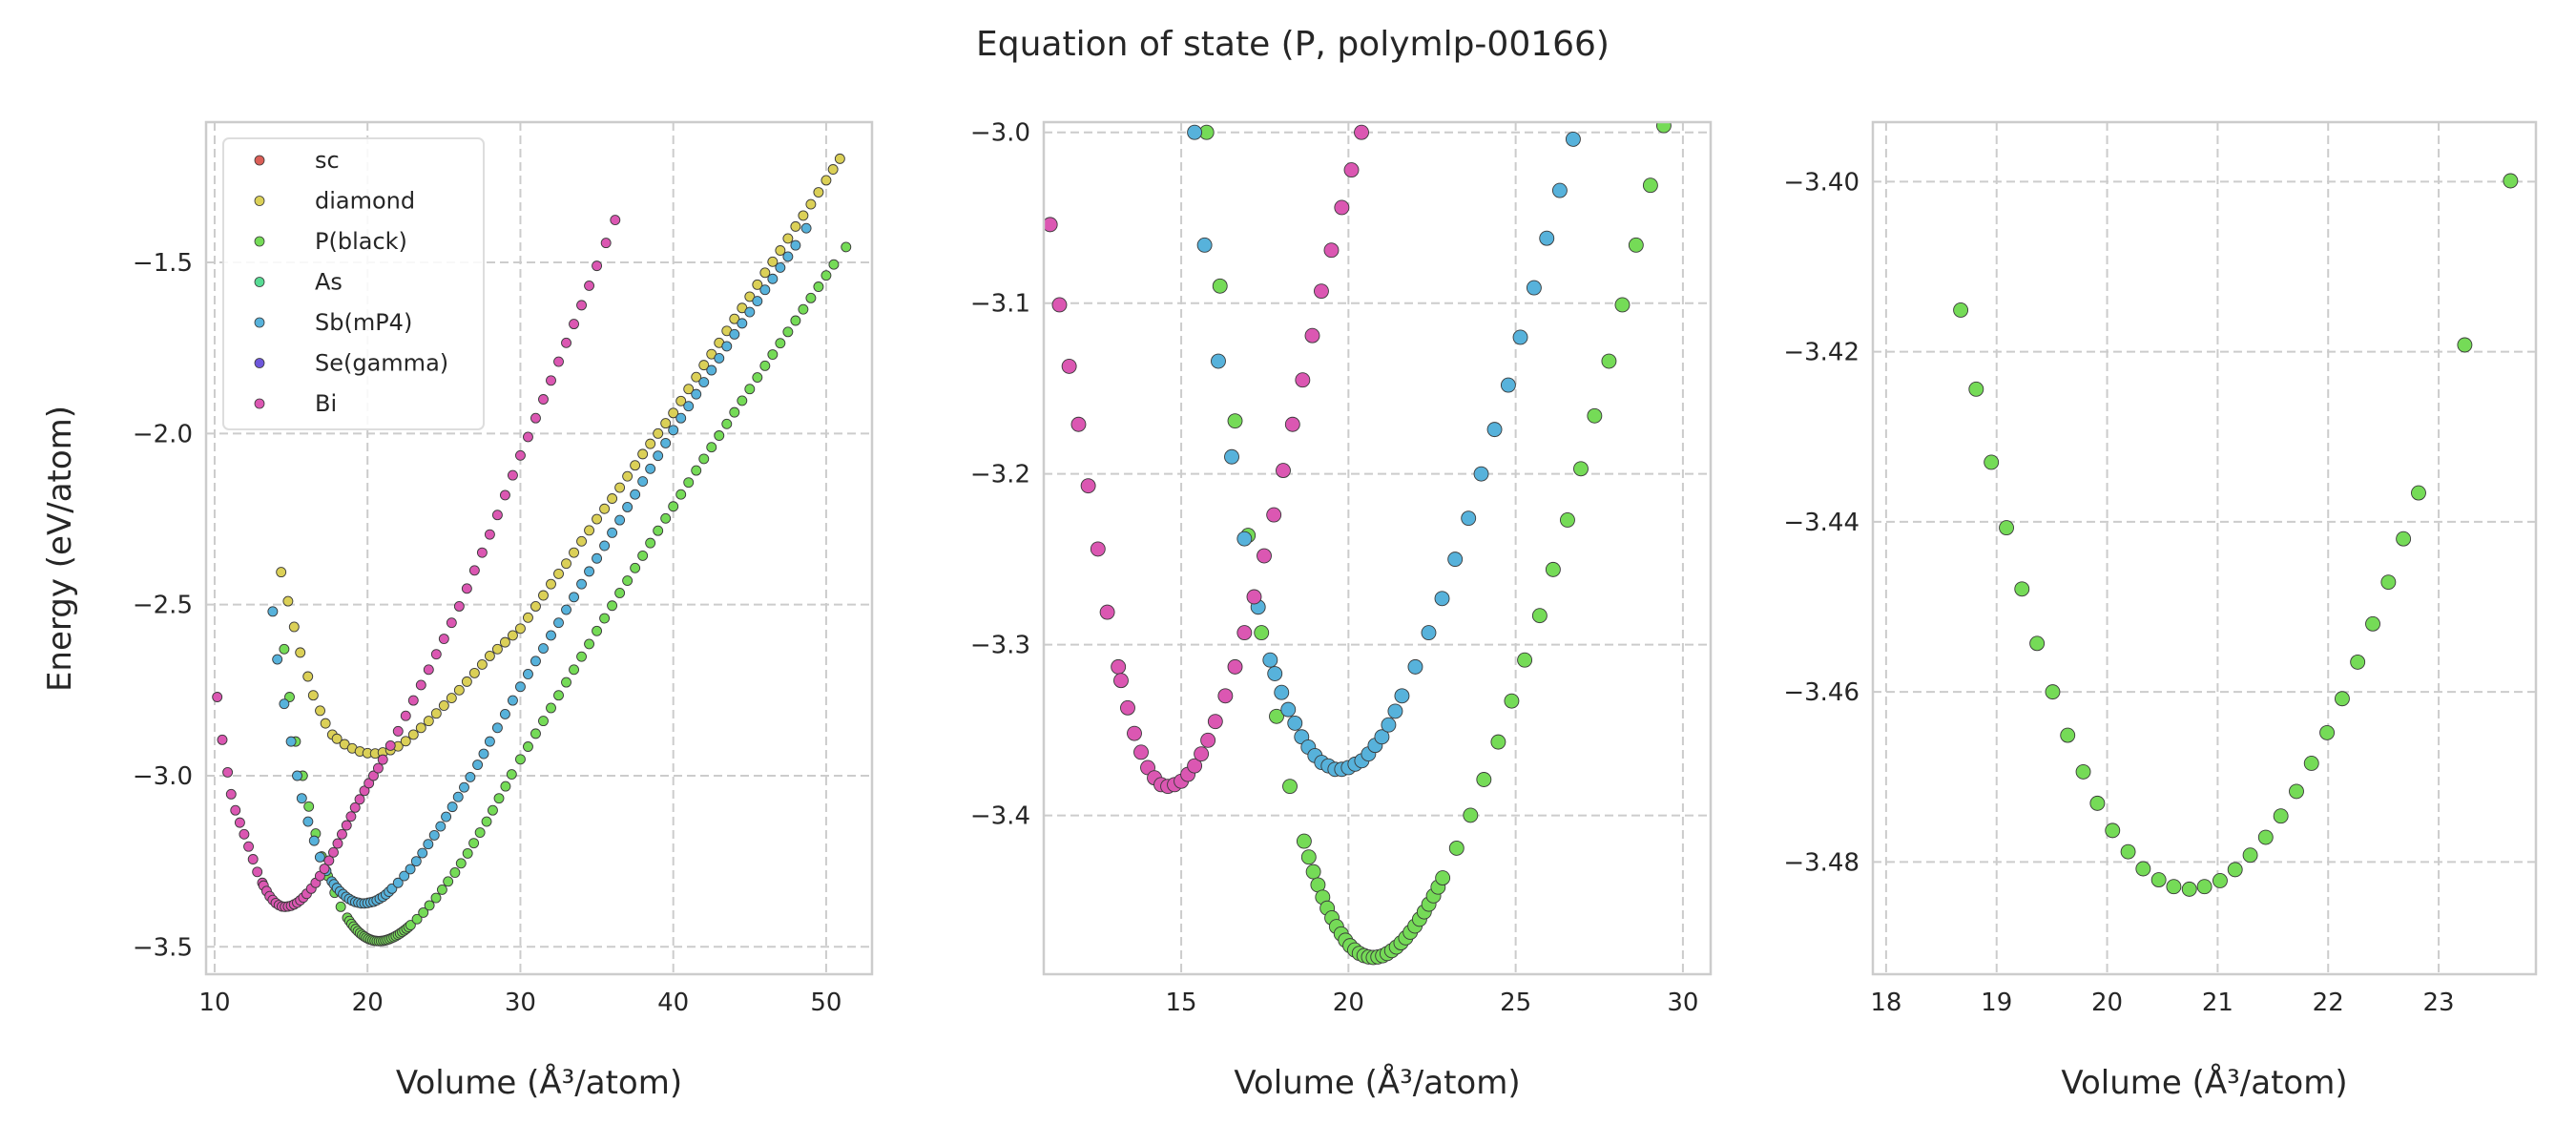 This screenshot has height=1145, width=2576. What do you see at coordinates (1181, 1003) in the screenshot?
I see `x-tick-label: 15` at bounding box center [1181, 1003].